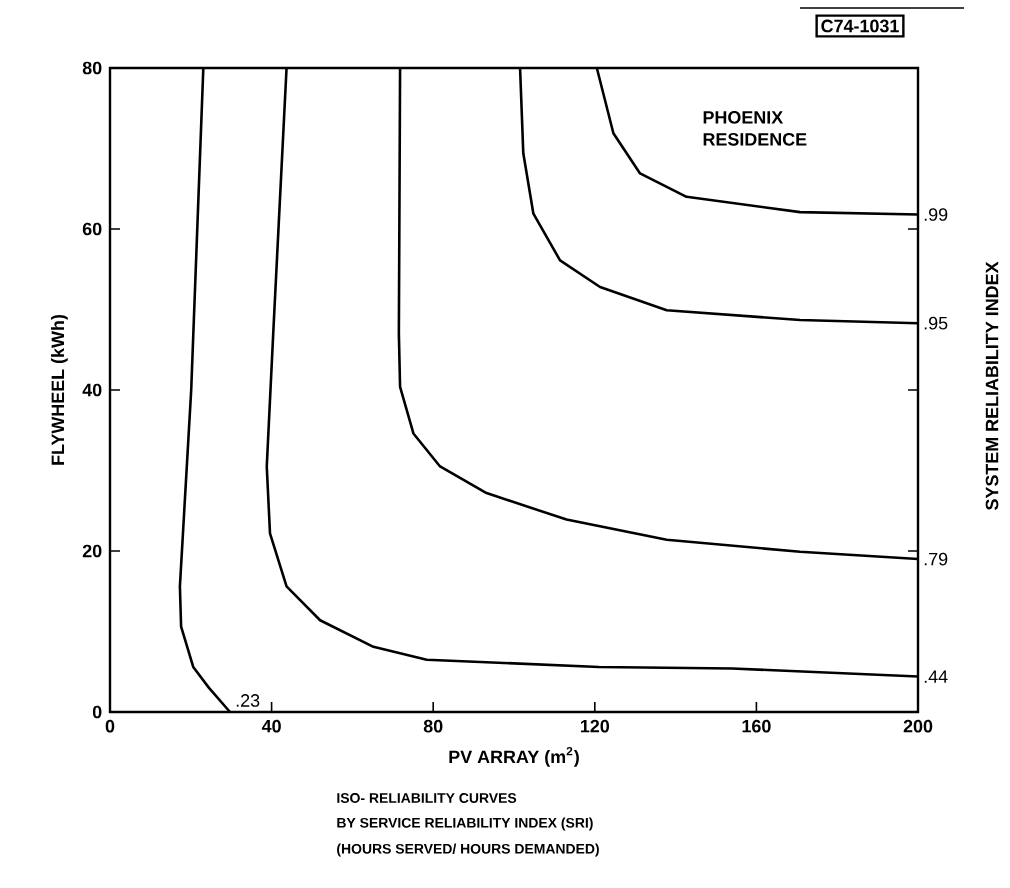  What do you see at coordinates (918, 726) in the screenshot?
I see `x-tick-label: 200` at bounding box center [918, 726].